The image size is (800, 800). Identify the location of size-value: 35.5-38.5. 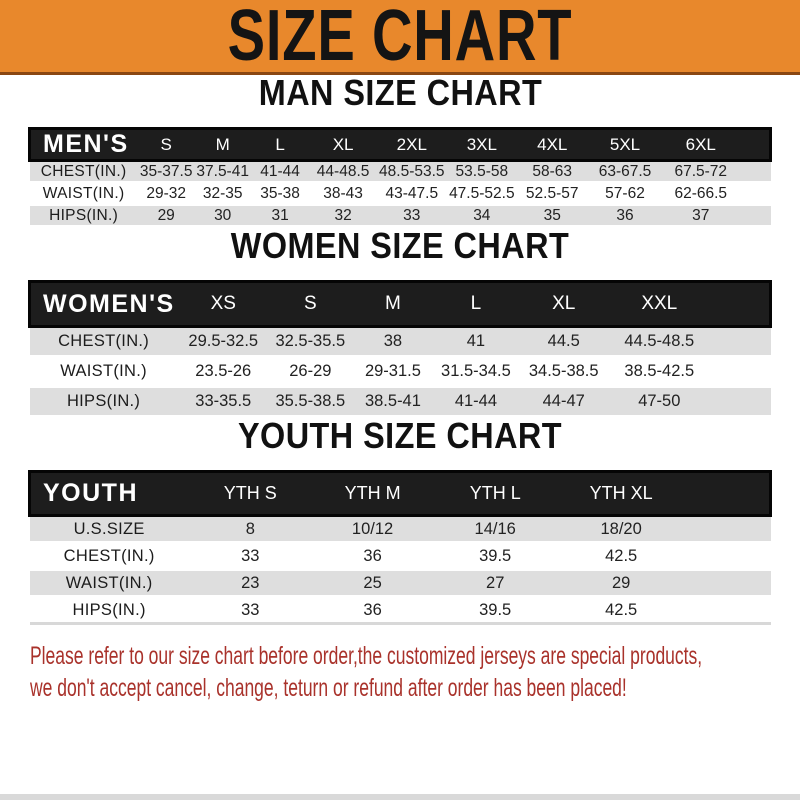
(310, 402).